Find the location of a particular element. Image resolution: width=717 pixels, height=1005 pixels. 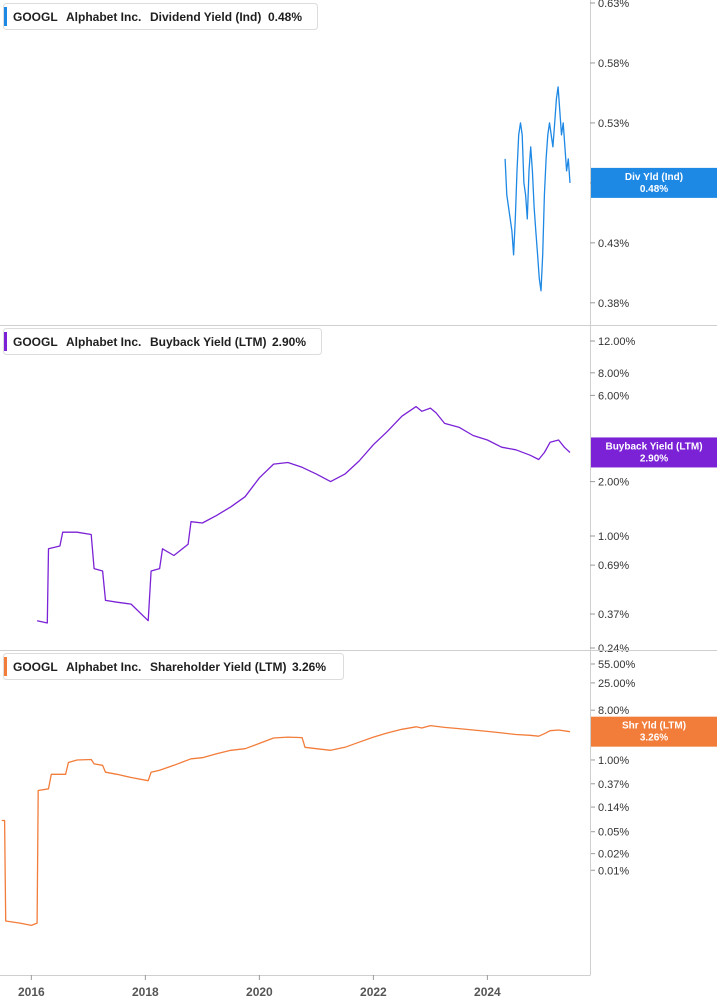

last-value-tag-value: 2.90% is located at coordinates (654, 458).